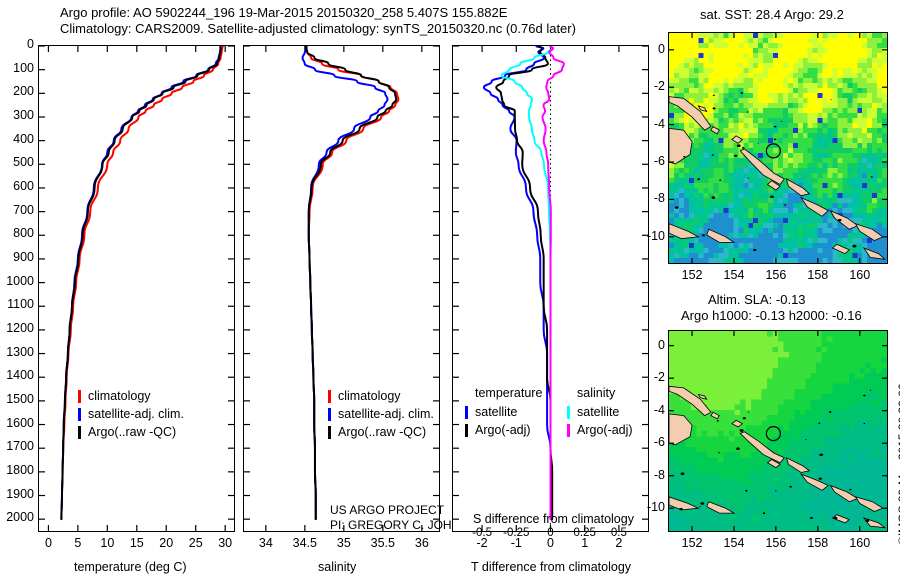  What do you see at coordinates (655, 235) in the screenshot?
I see `lat-tick--10: -10` at bounding box center [655, 235].